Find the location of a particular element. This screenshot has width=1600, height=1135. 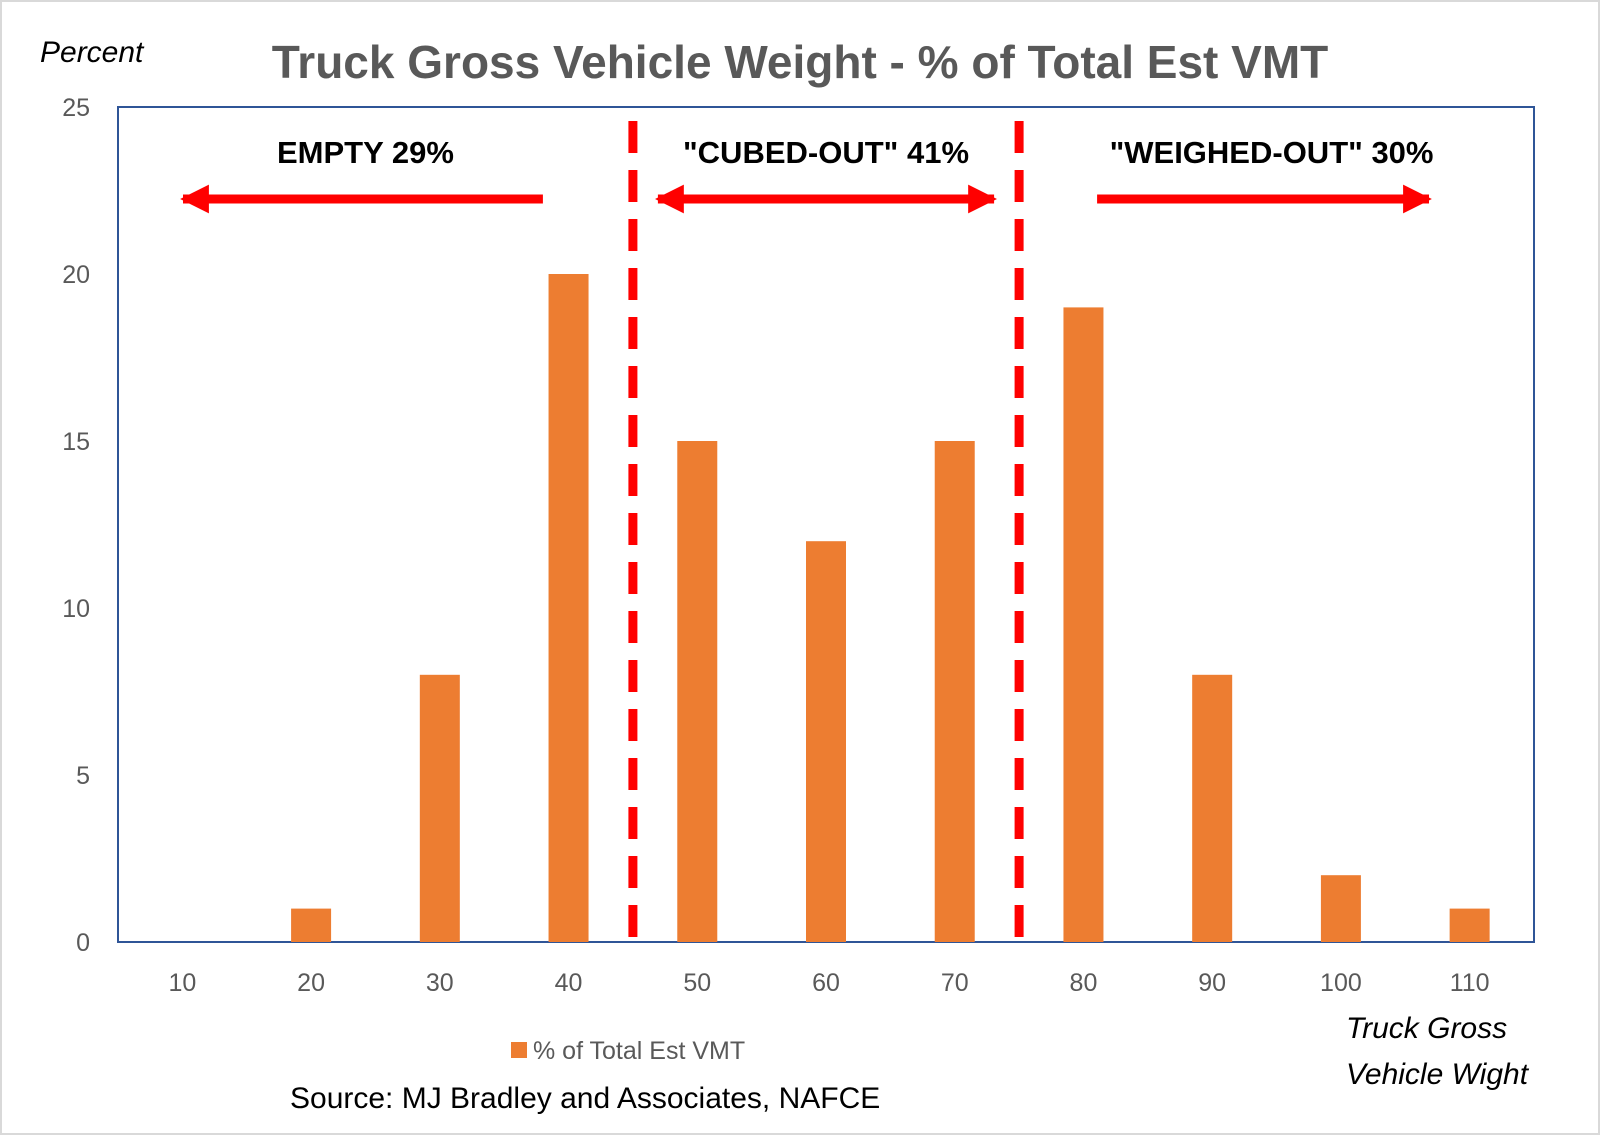

y-axis-ticks: 0 5 10 15 20 25 is located at coordinates (76, 525).